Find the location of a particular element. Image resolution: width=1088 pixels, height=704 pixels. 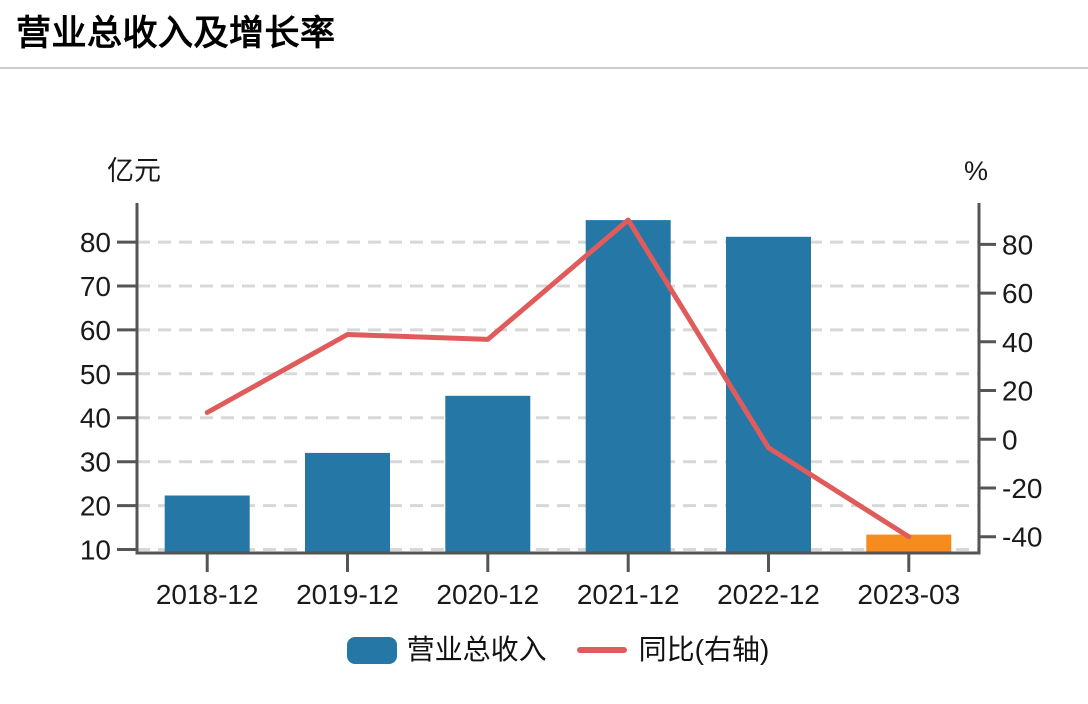

card-header: 营业总收入及增长率 is located at coordinates (544, 34).